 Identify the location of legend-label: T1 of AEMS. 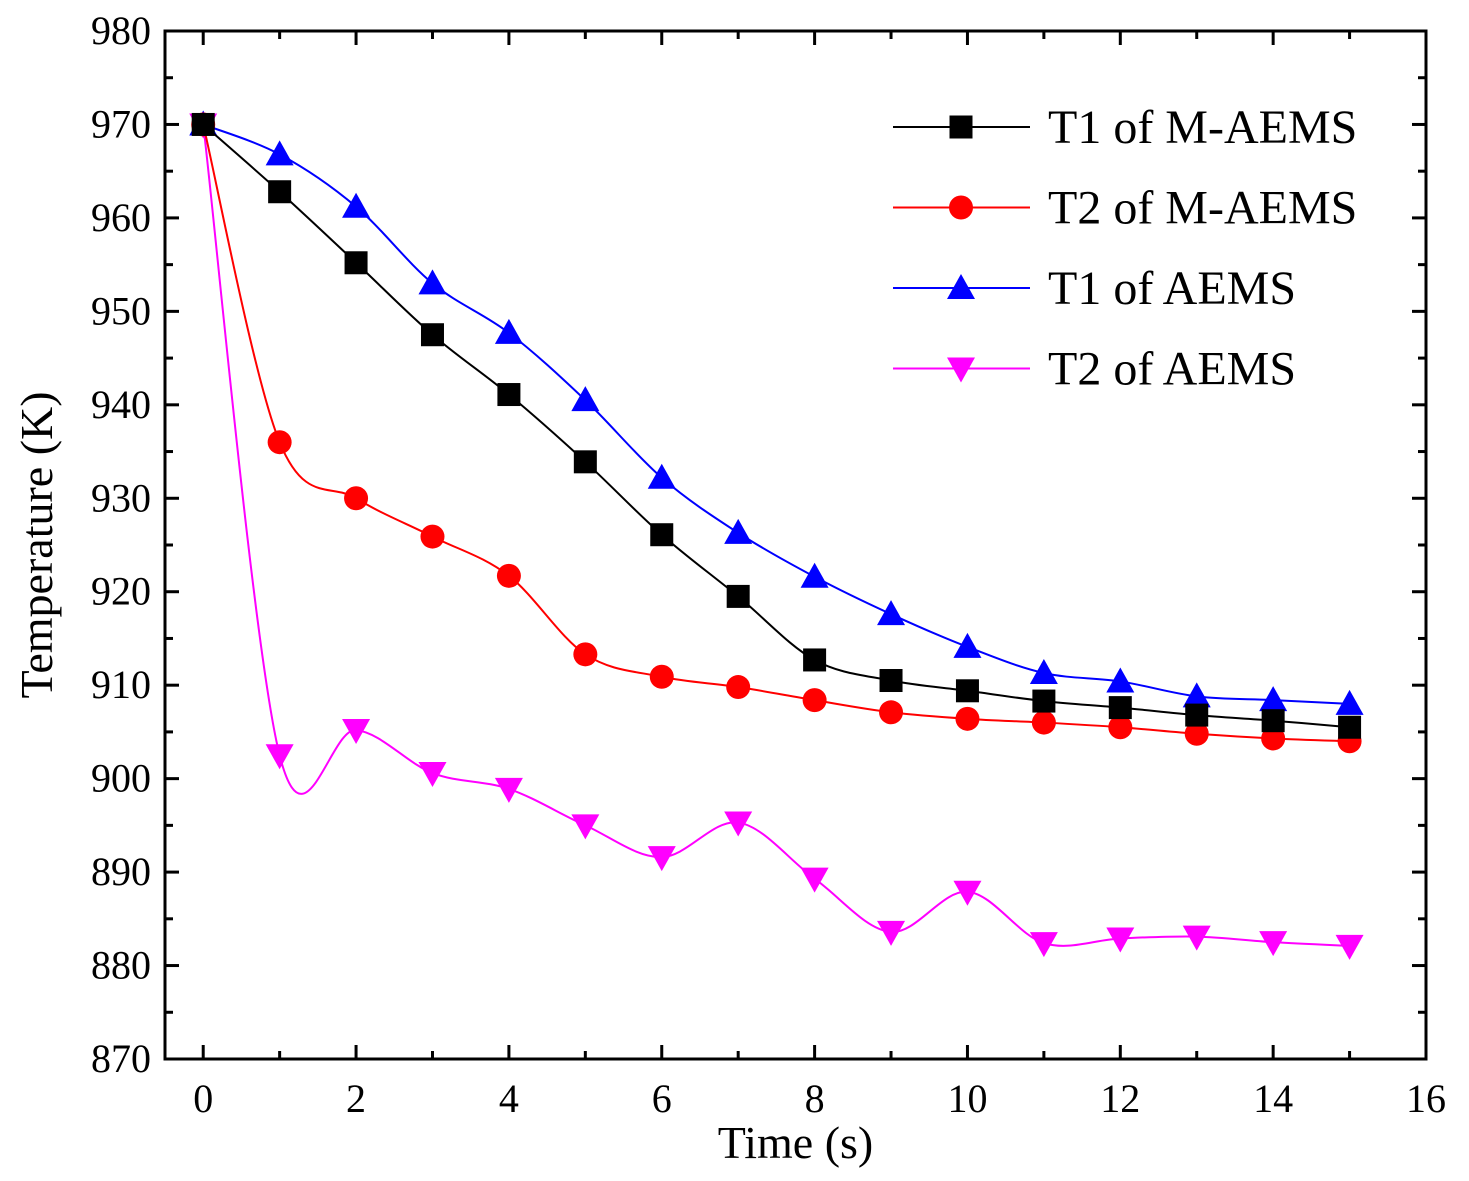
(1172, 288).